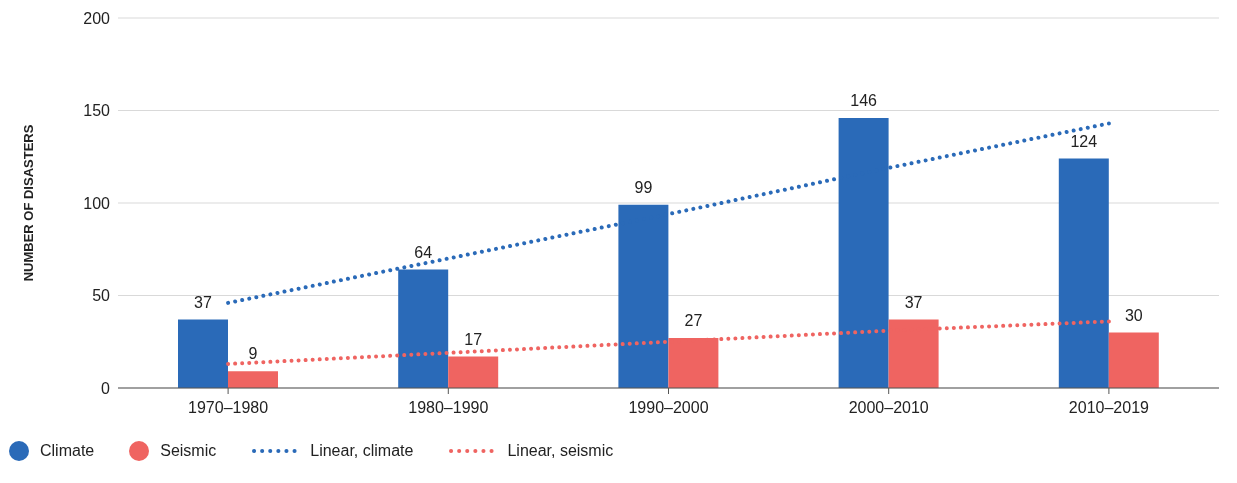 This screenshot has height=483, width=1237. What do you see at coordinates (67, 451) in the screenshot?
I see `legend-label: Climate` at bounding box center [67, 451].